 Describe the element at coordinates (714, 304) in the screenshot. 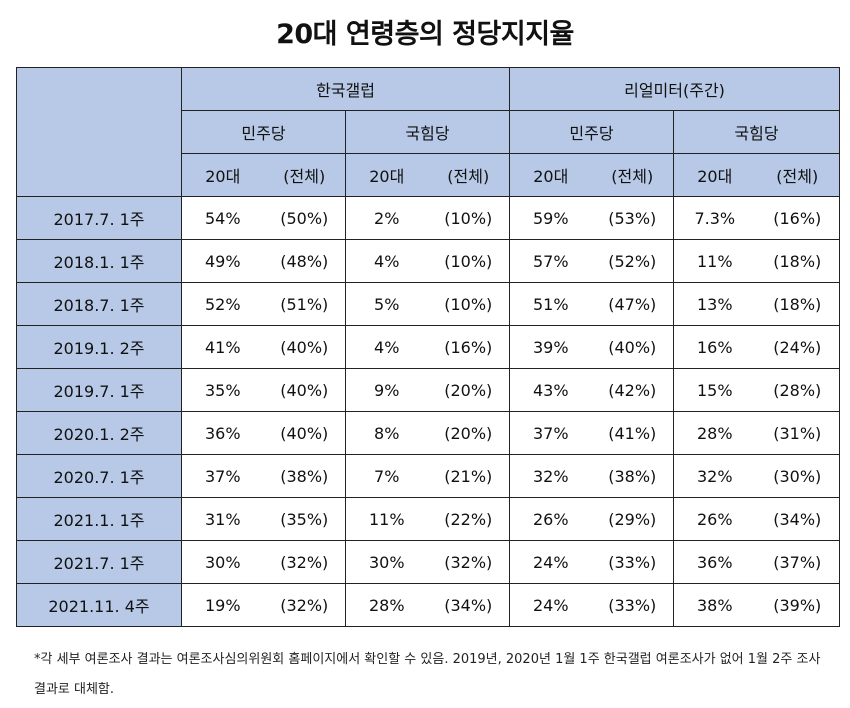

I see `value-cell-20s: 13%` at that location.